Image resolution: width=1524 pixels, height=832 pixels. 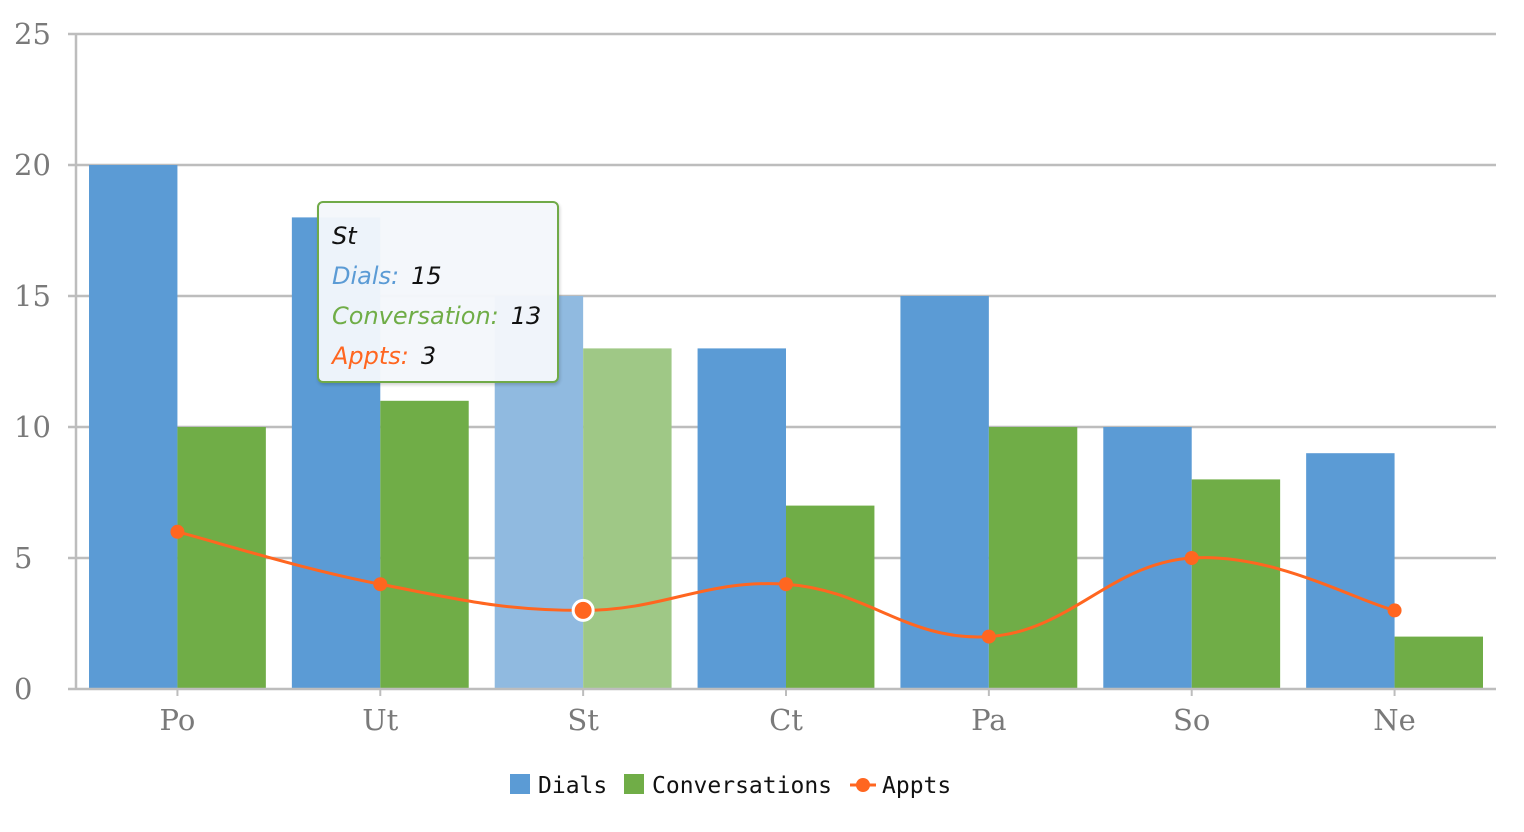 I want to click on tooltip-label-dials: Dials:, so click(x=366, y=276).